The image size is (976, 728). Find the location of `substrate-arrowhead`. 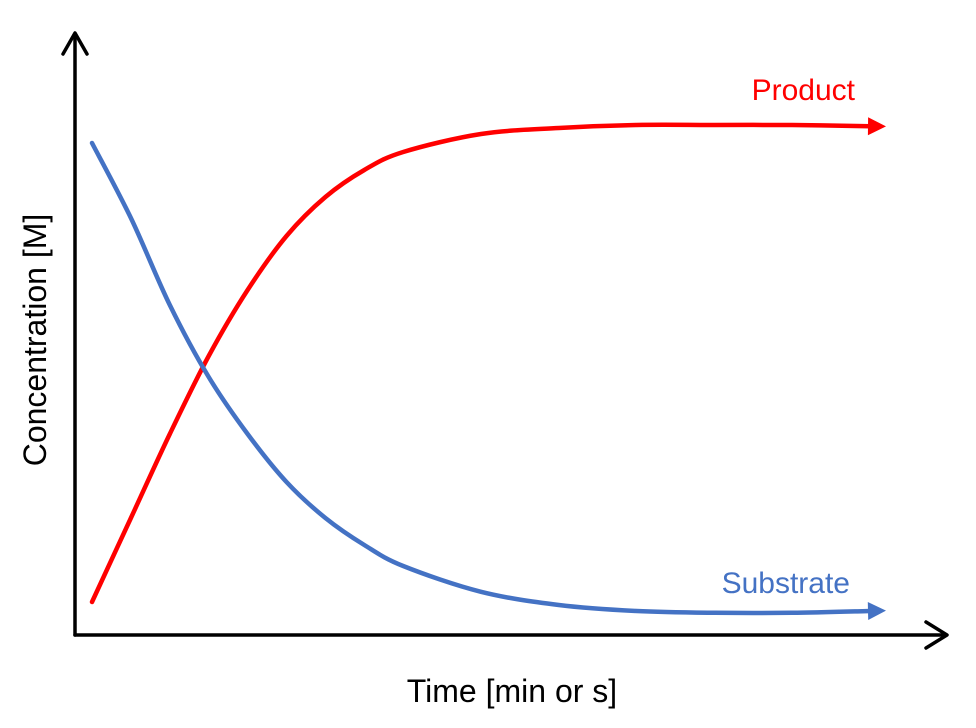

substrate-arrowhead is located at coordinates (876, 611).